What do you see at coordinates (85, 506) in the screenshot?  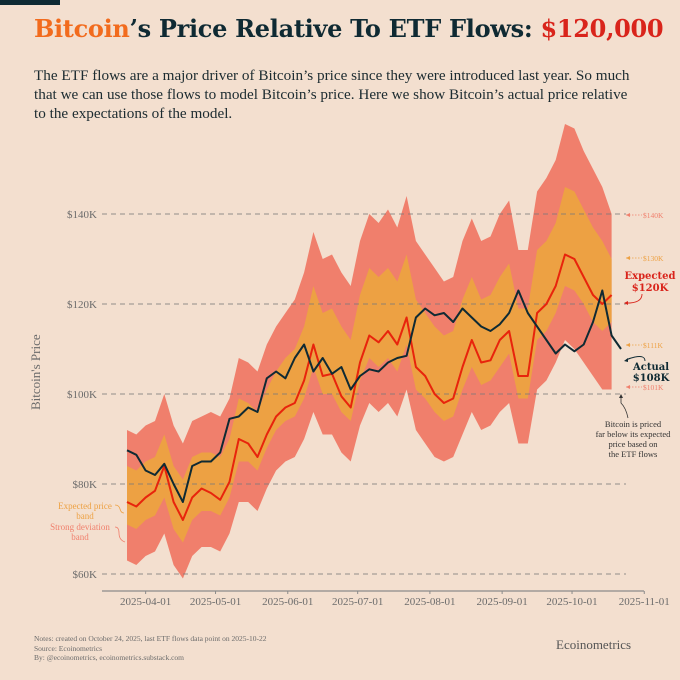 I see `legend-expected-label-1: Expected price` at bounding box center [85, 506].